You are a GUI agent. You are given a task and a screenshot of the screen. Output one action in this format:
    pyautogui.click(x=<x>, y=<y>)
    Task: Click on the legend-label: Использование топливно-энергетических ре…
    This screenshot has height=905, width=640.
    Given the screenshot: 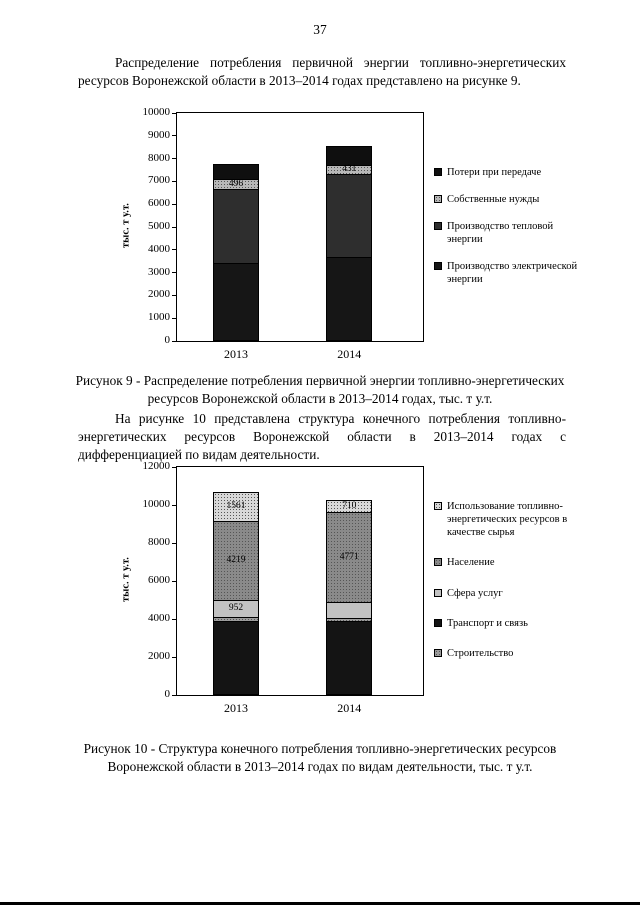 What is the action you would take?
    pyautogui.click(x=507, y=520)
    